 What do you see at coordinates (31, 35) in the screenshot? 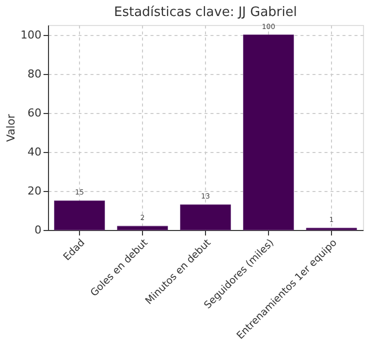
I see `y-tick-label: 100` at bounding box center [31, 35].